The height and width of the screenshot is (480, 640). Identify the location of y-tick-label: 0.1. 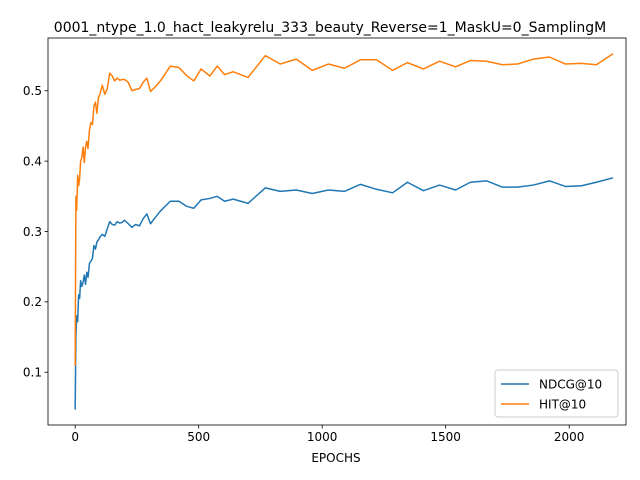
(32, 373).